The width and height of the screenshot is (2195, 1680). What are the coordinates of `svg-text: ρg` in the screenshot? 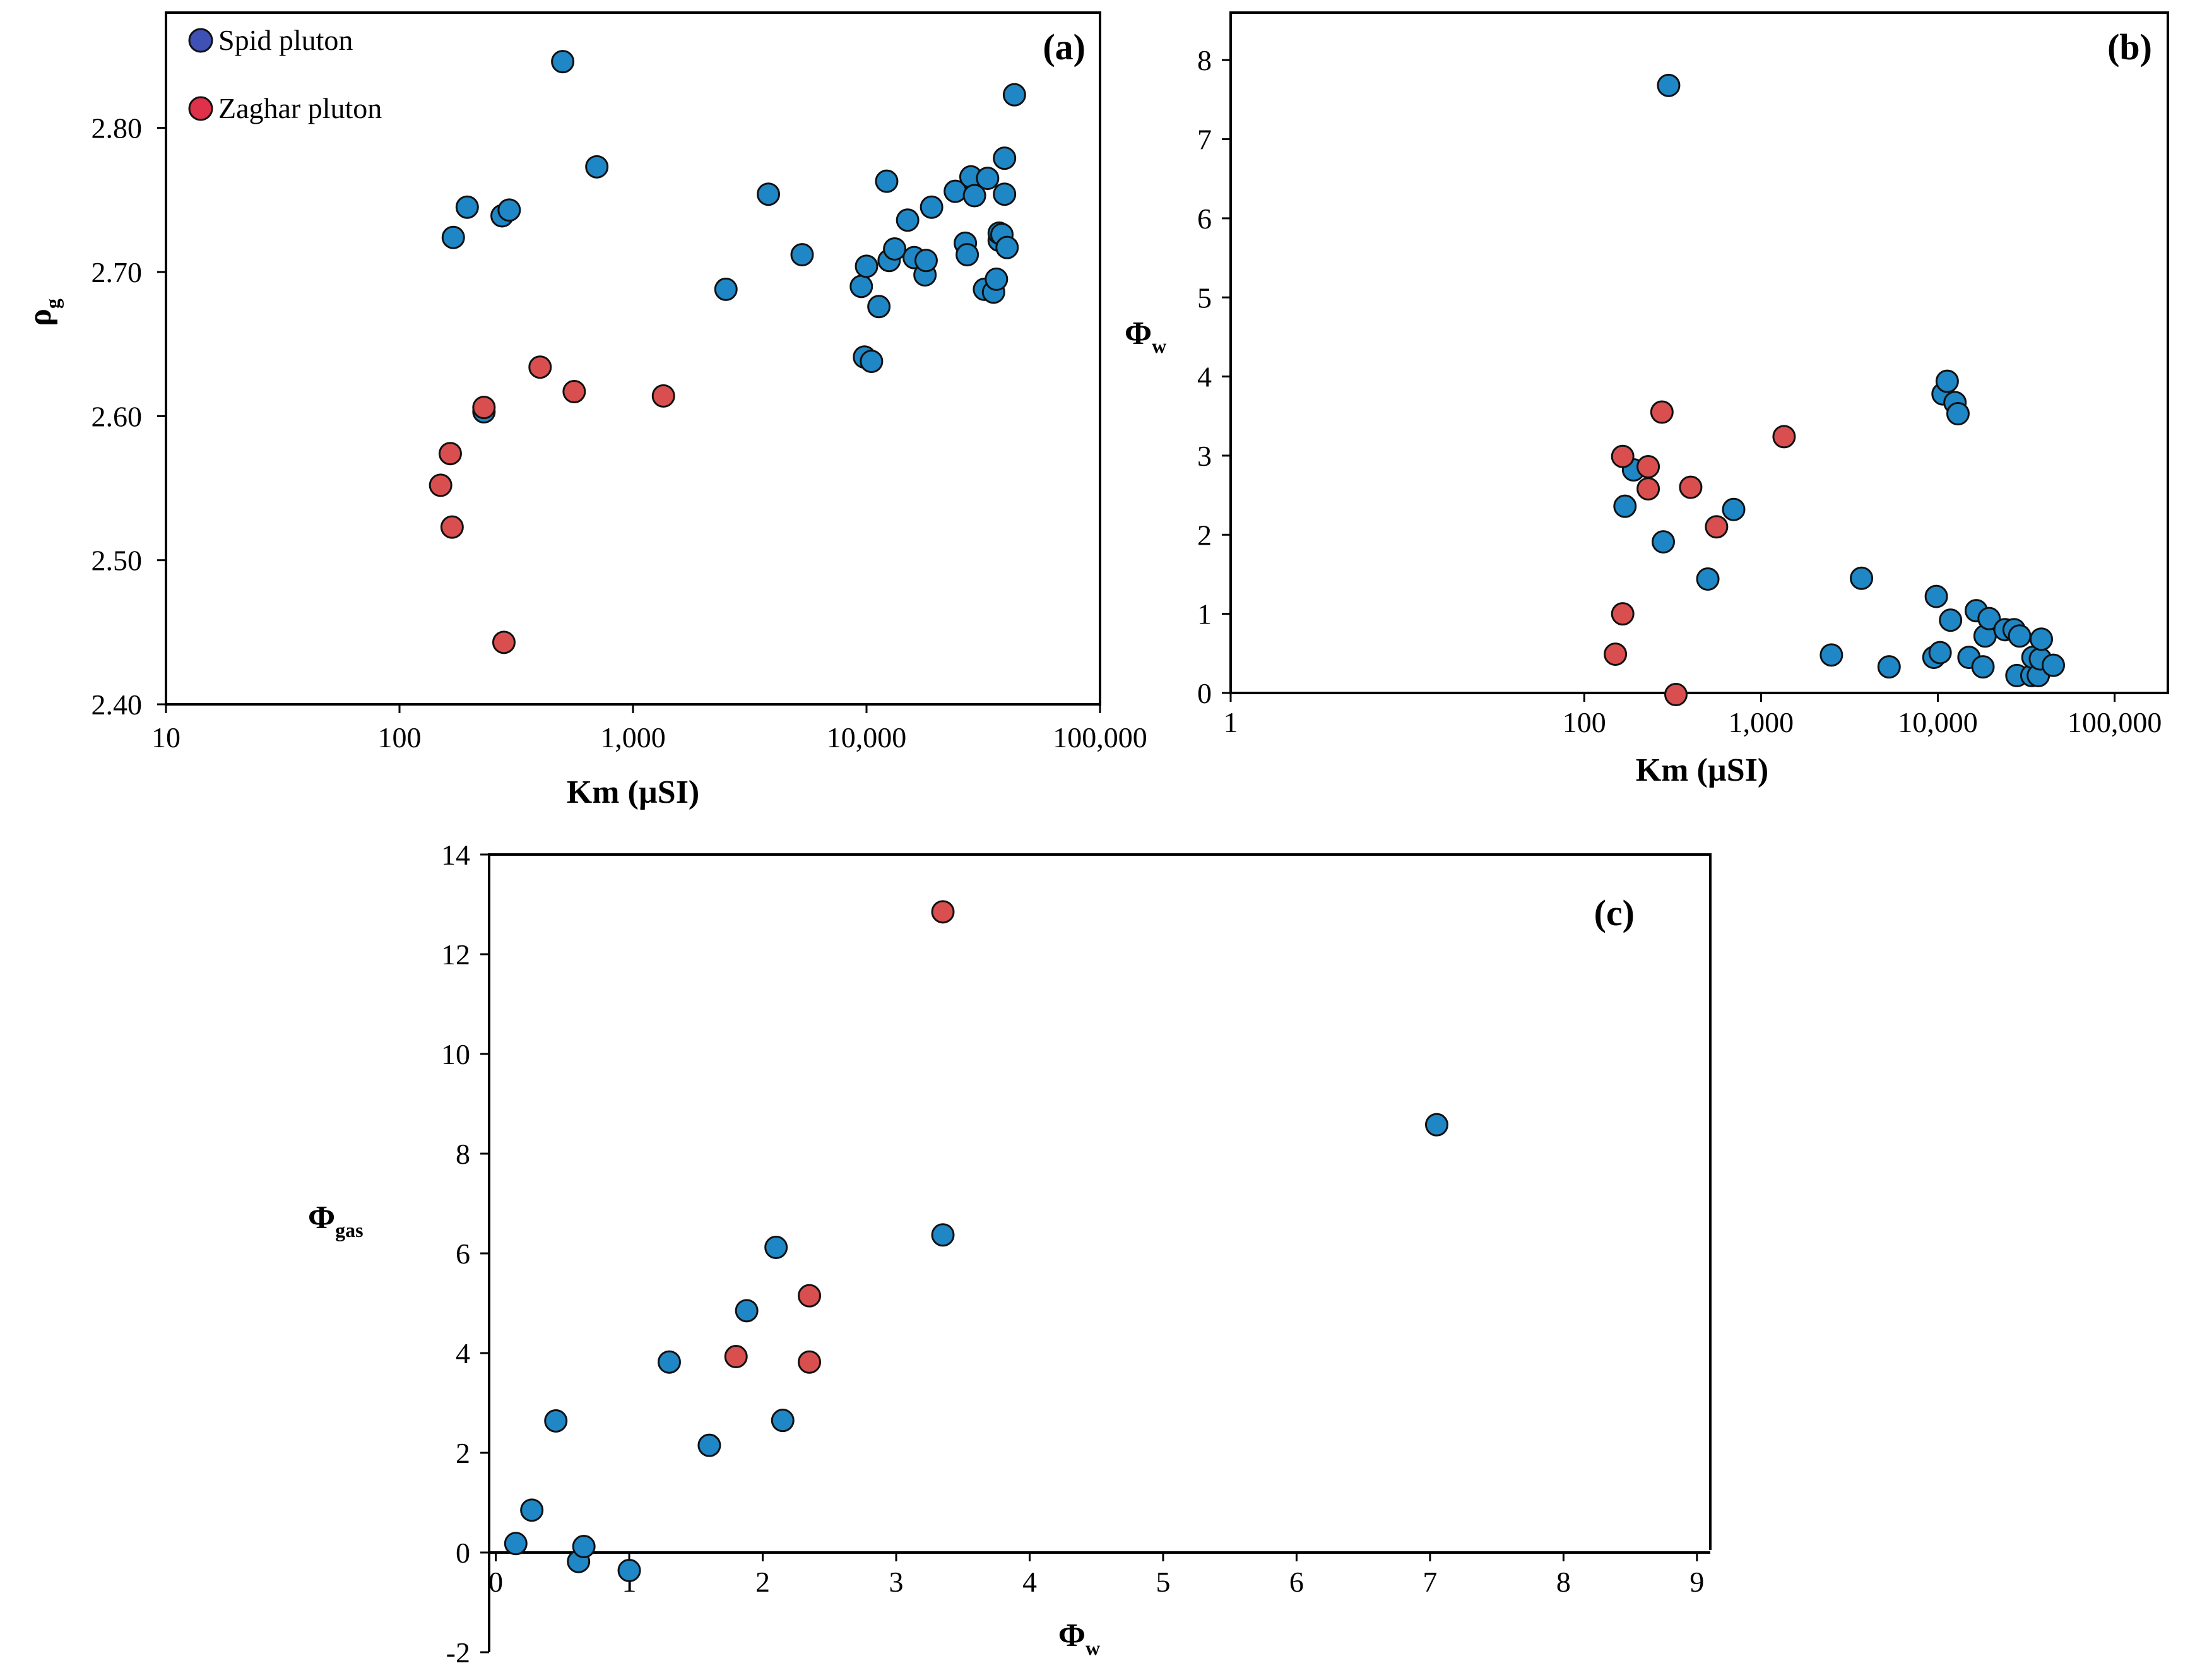 It's located at (43, 312).